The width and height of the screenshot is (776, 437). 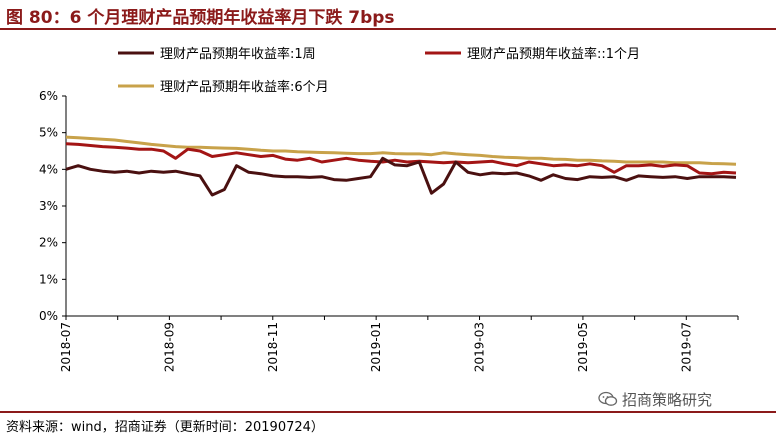 I want to click on y-tick-label: 5%, so click(x=48, y=133).